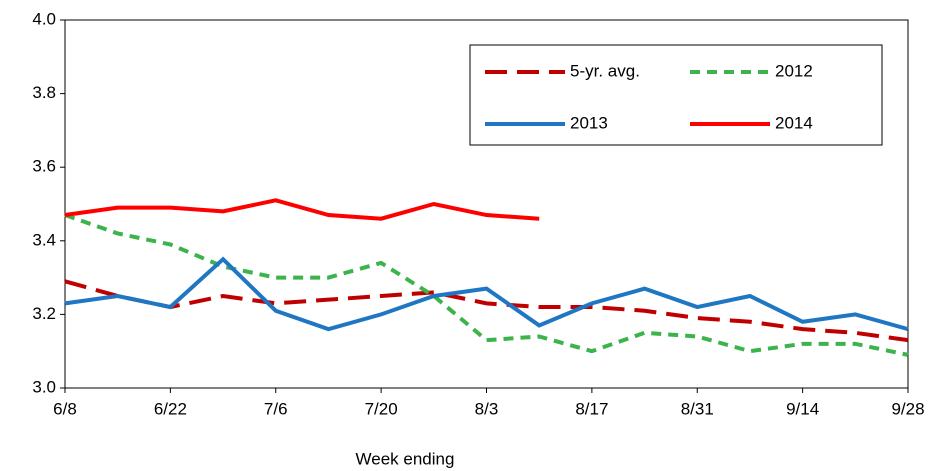 This screenshot has height=471, width=929. I want to click on x-tick-label: 8/17, so click(591, 408).